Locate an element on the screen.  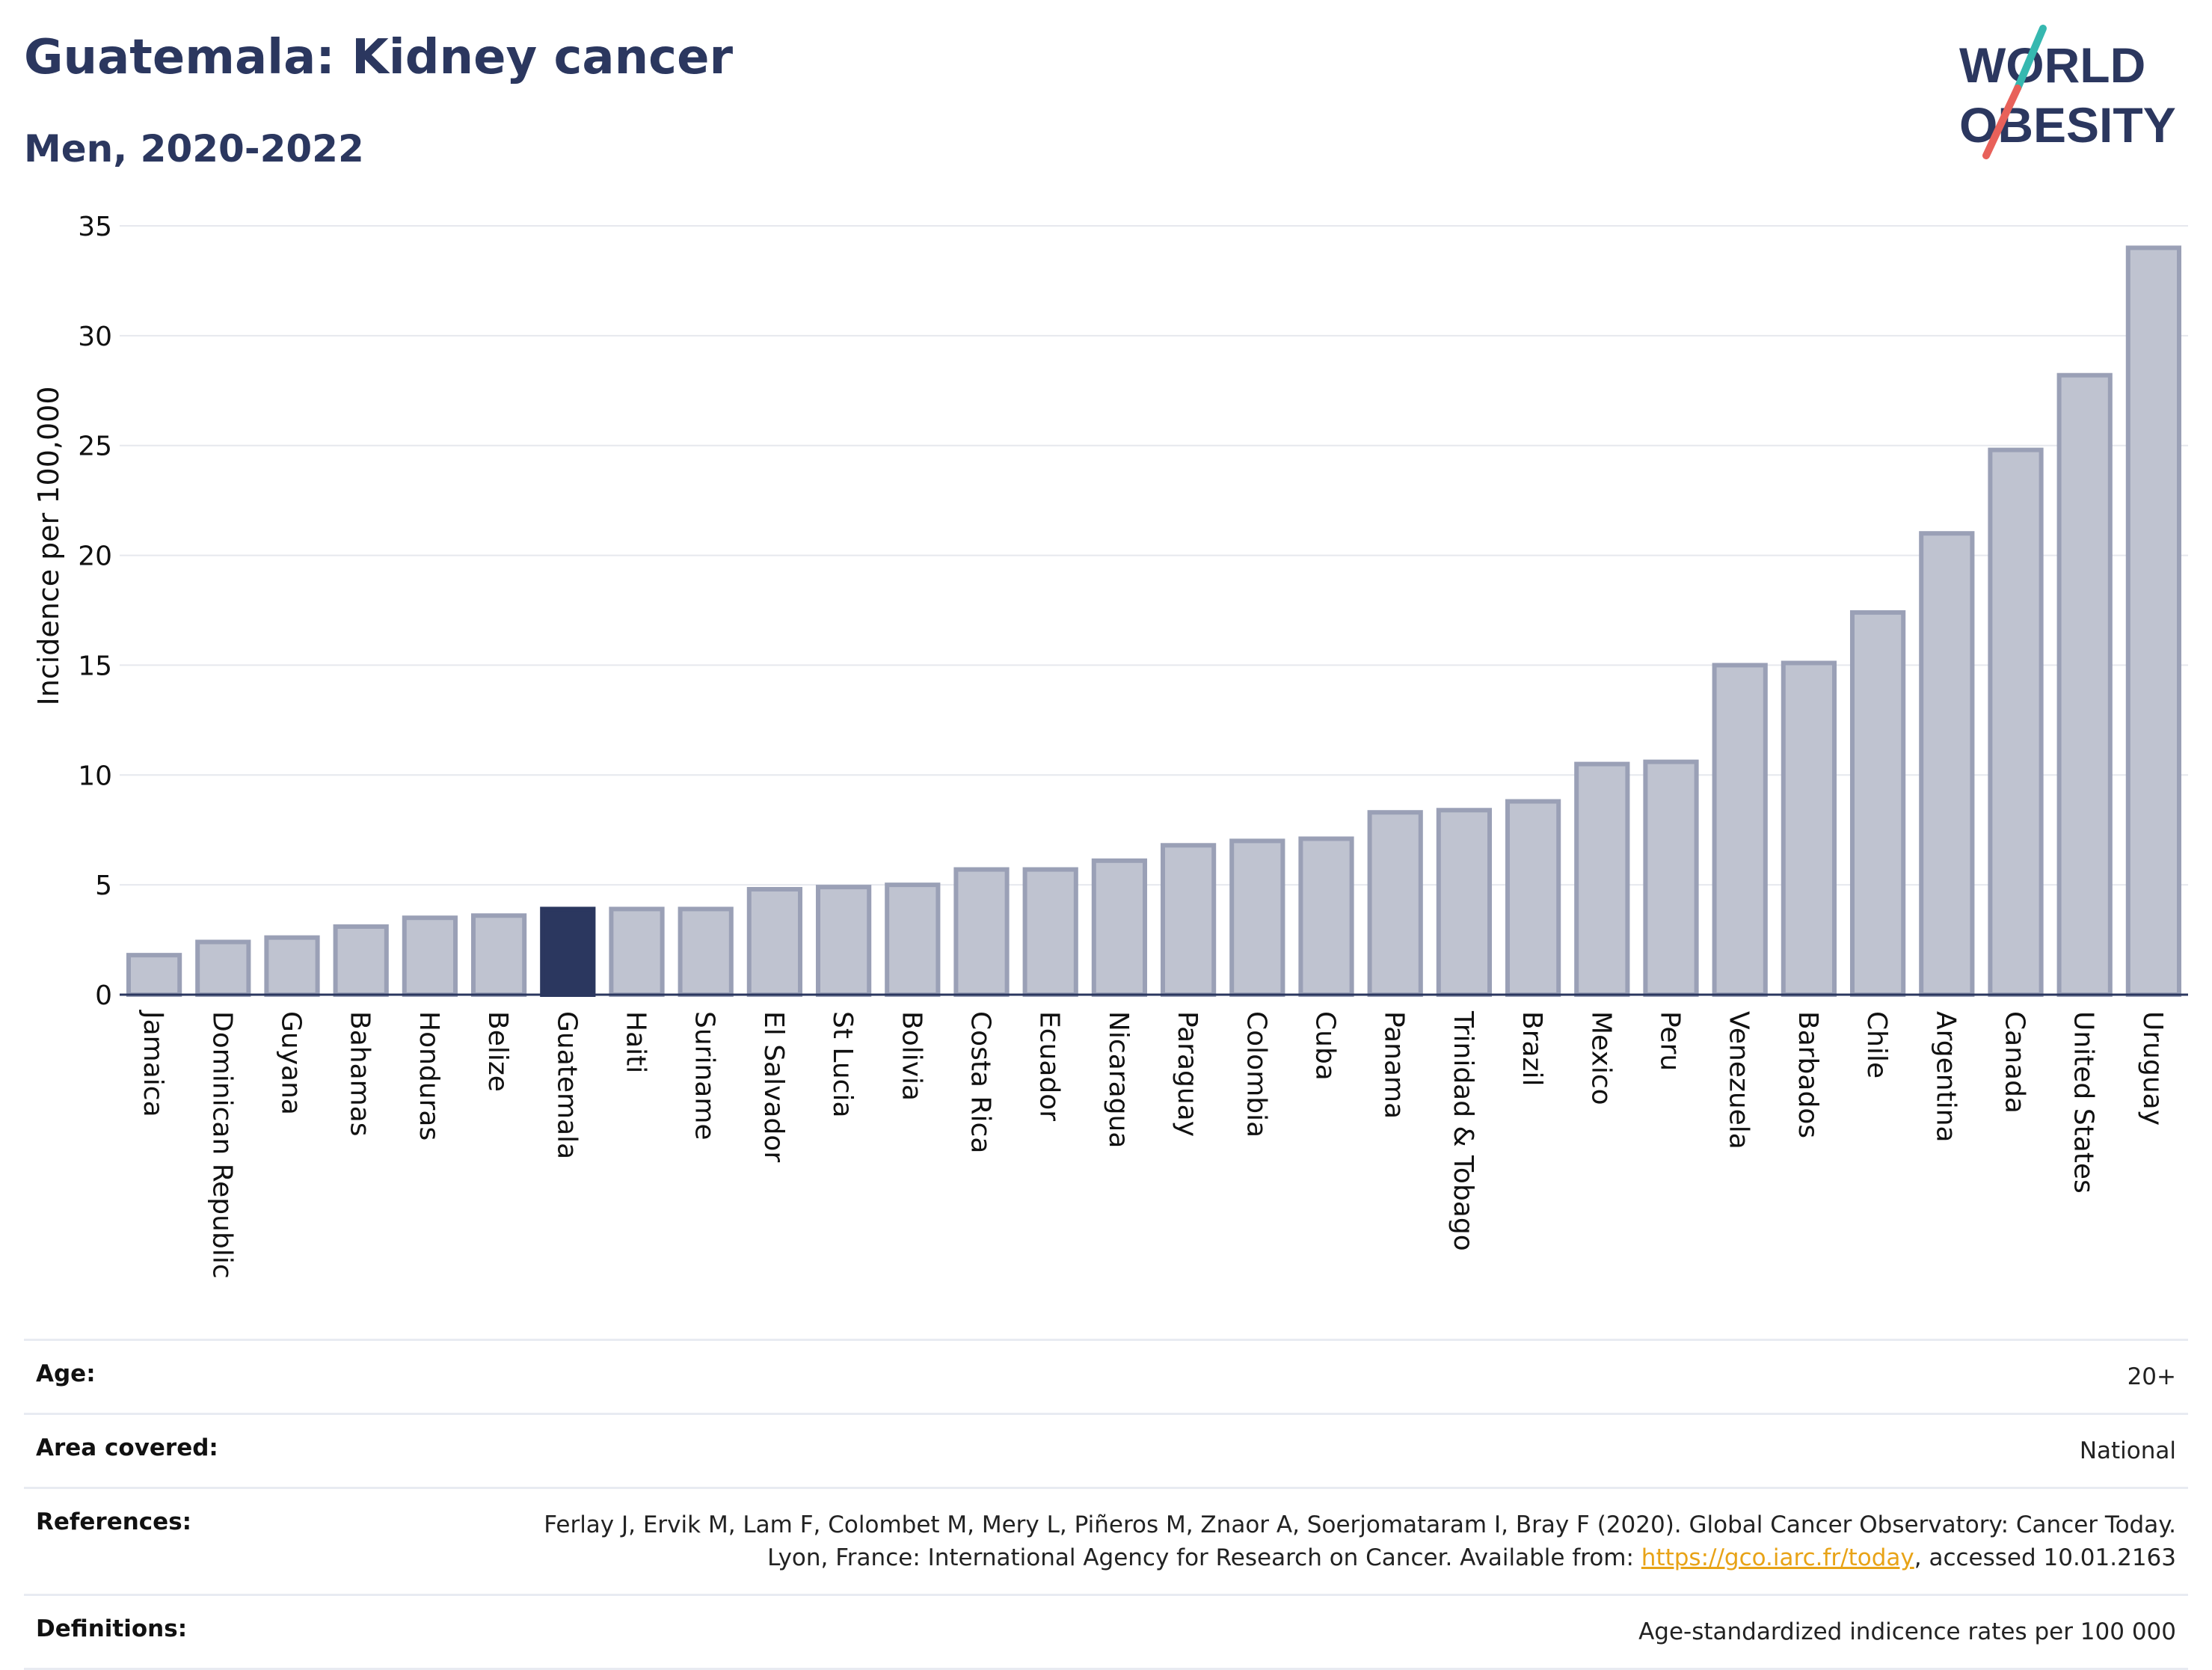
bar-peru is located at coordinates (1671, 878).